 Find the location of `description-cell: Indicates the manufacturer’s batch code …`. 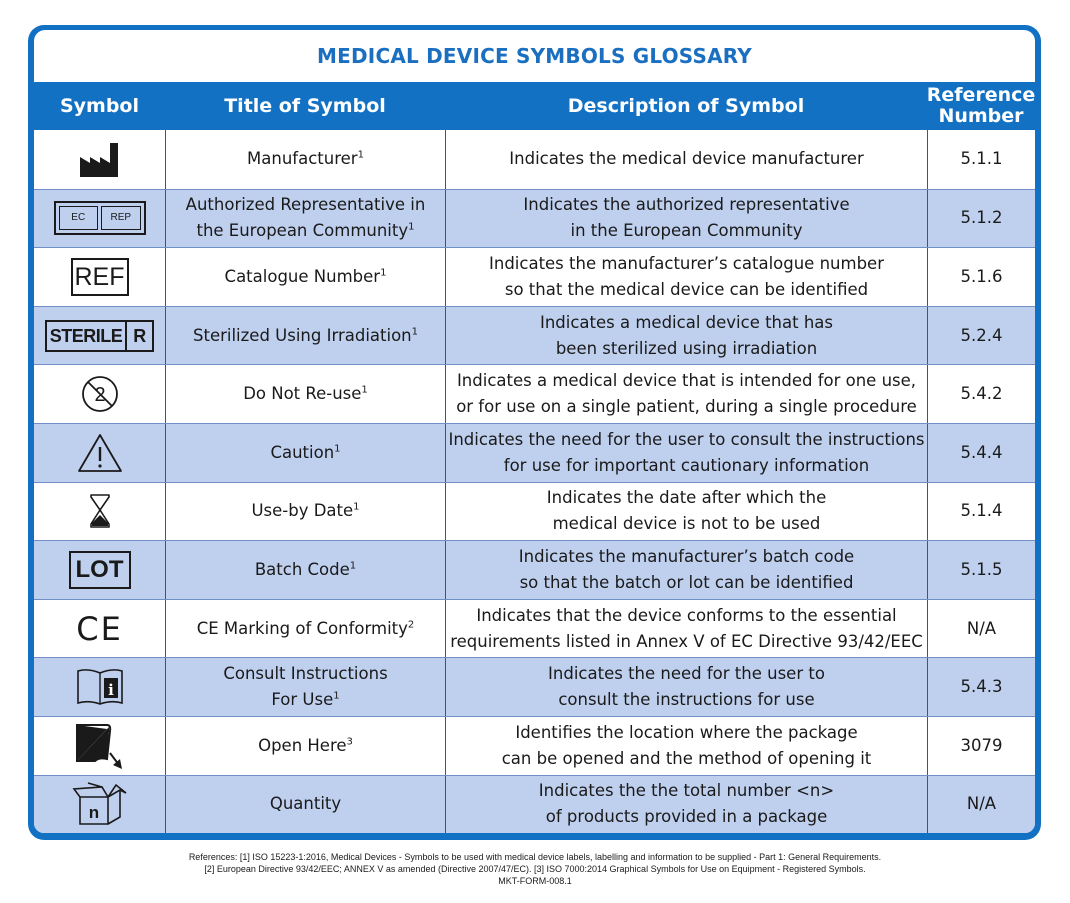

description-cell: Indicates the manufacturer’s batch code … is located at coordinates (686, 570).